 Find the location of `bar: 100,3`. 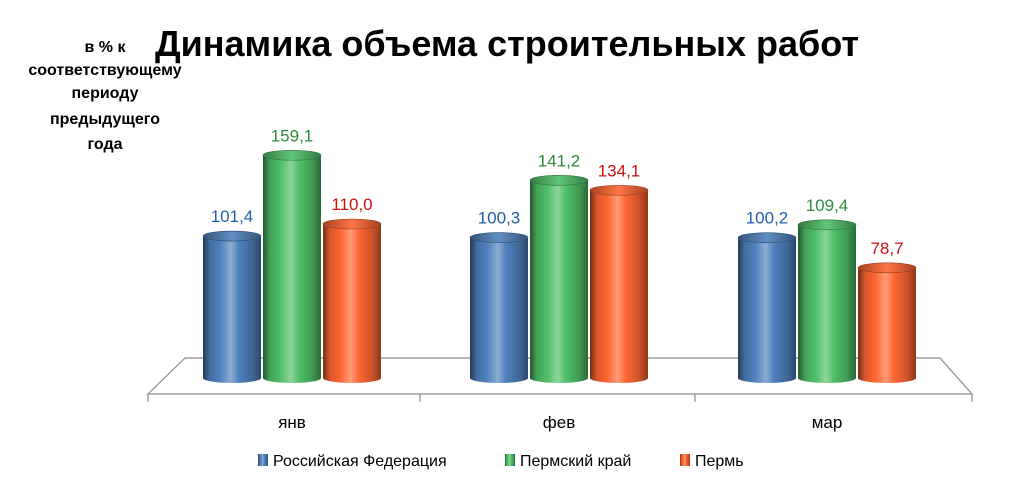

bar: 100,3 is located at coordinates (499, 296).